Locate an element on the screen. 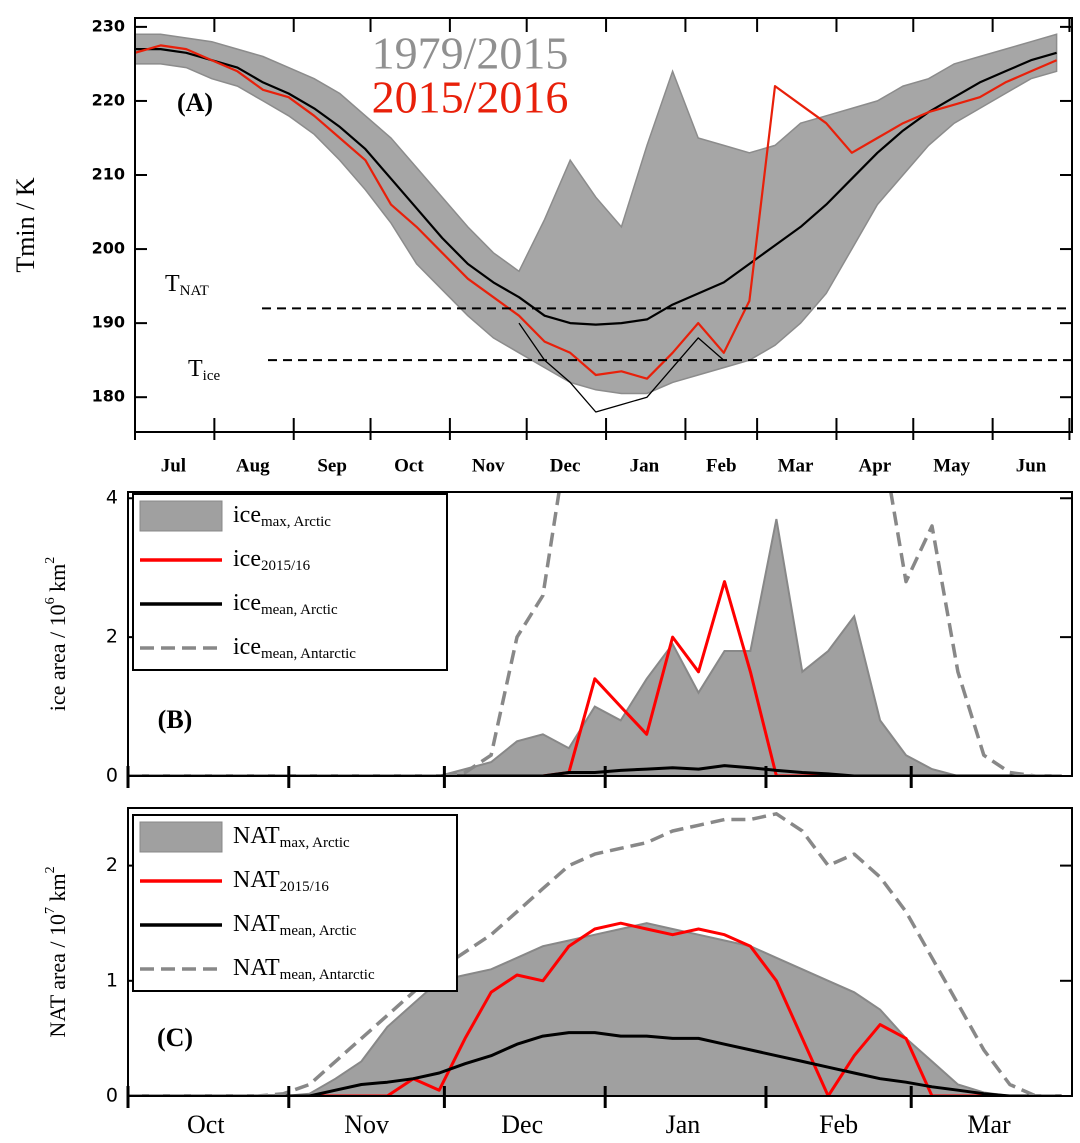  y-tick-label: 190 is located at coordinates (108, 322).